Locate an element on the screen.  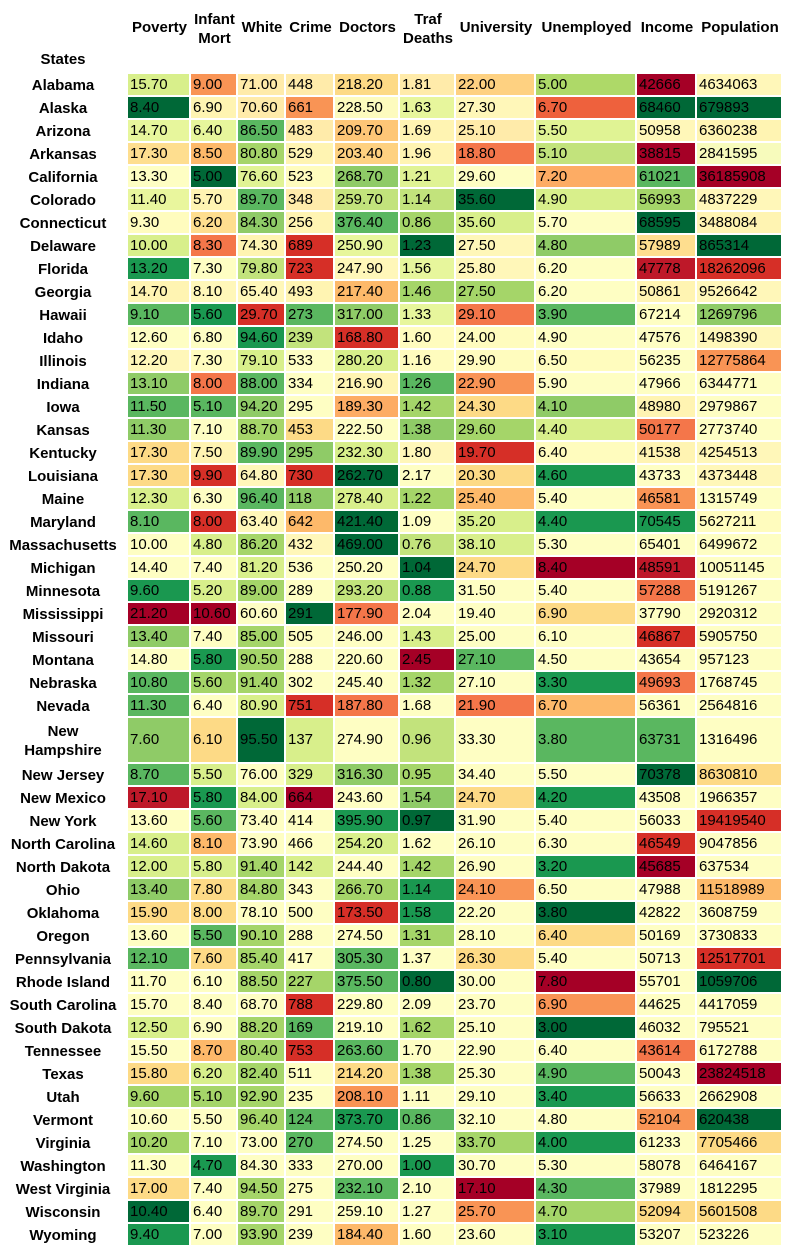
heatmap-cell: 4837229 is located at coordinates (739, 199).